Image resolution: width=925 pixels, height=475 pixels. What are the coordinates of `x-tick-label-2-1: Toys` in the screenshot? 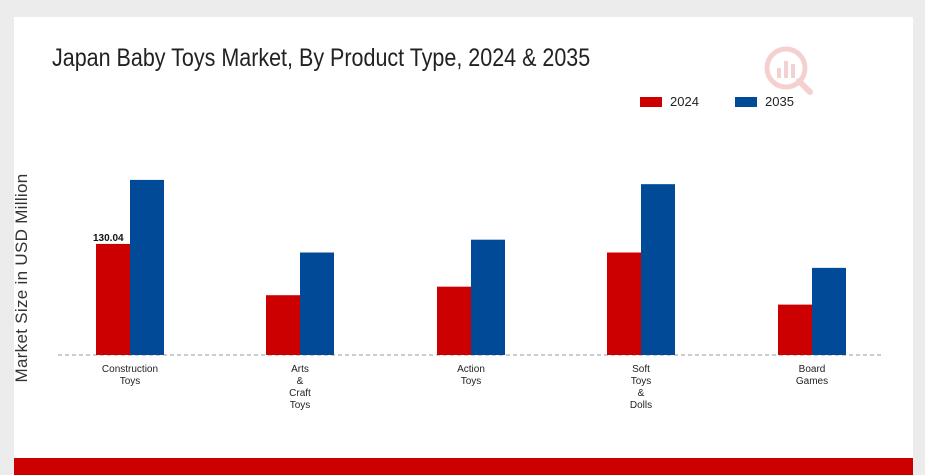 It's located at (471, 381).